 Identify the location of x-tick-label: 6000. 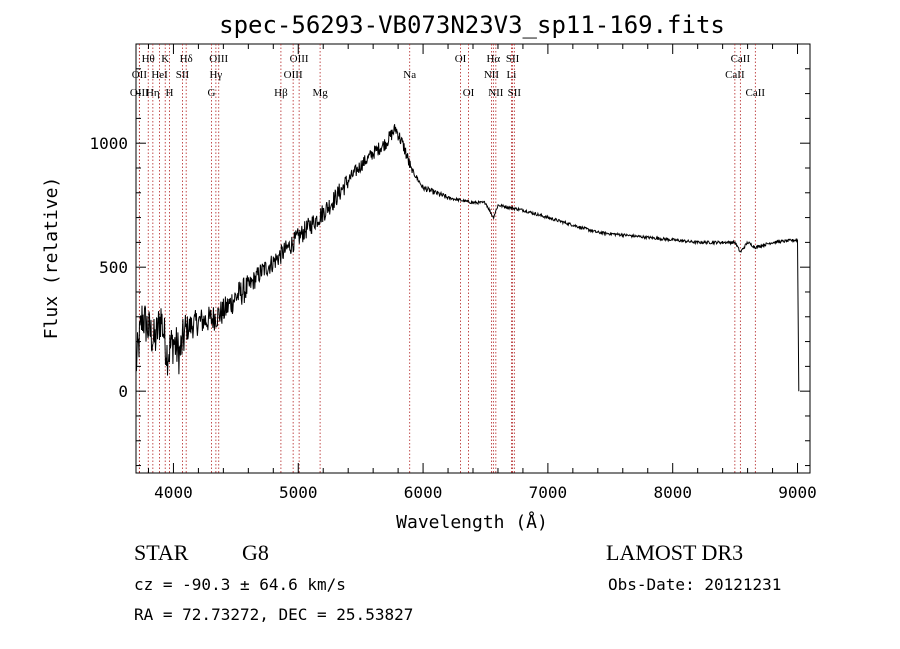
(423, 492).